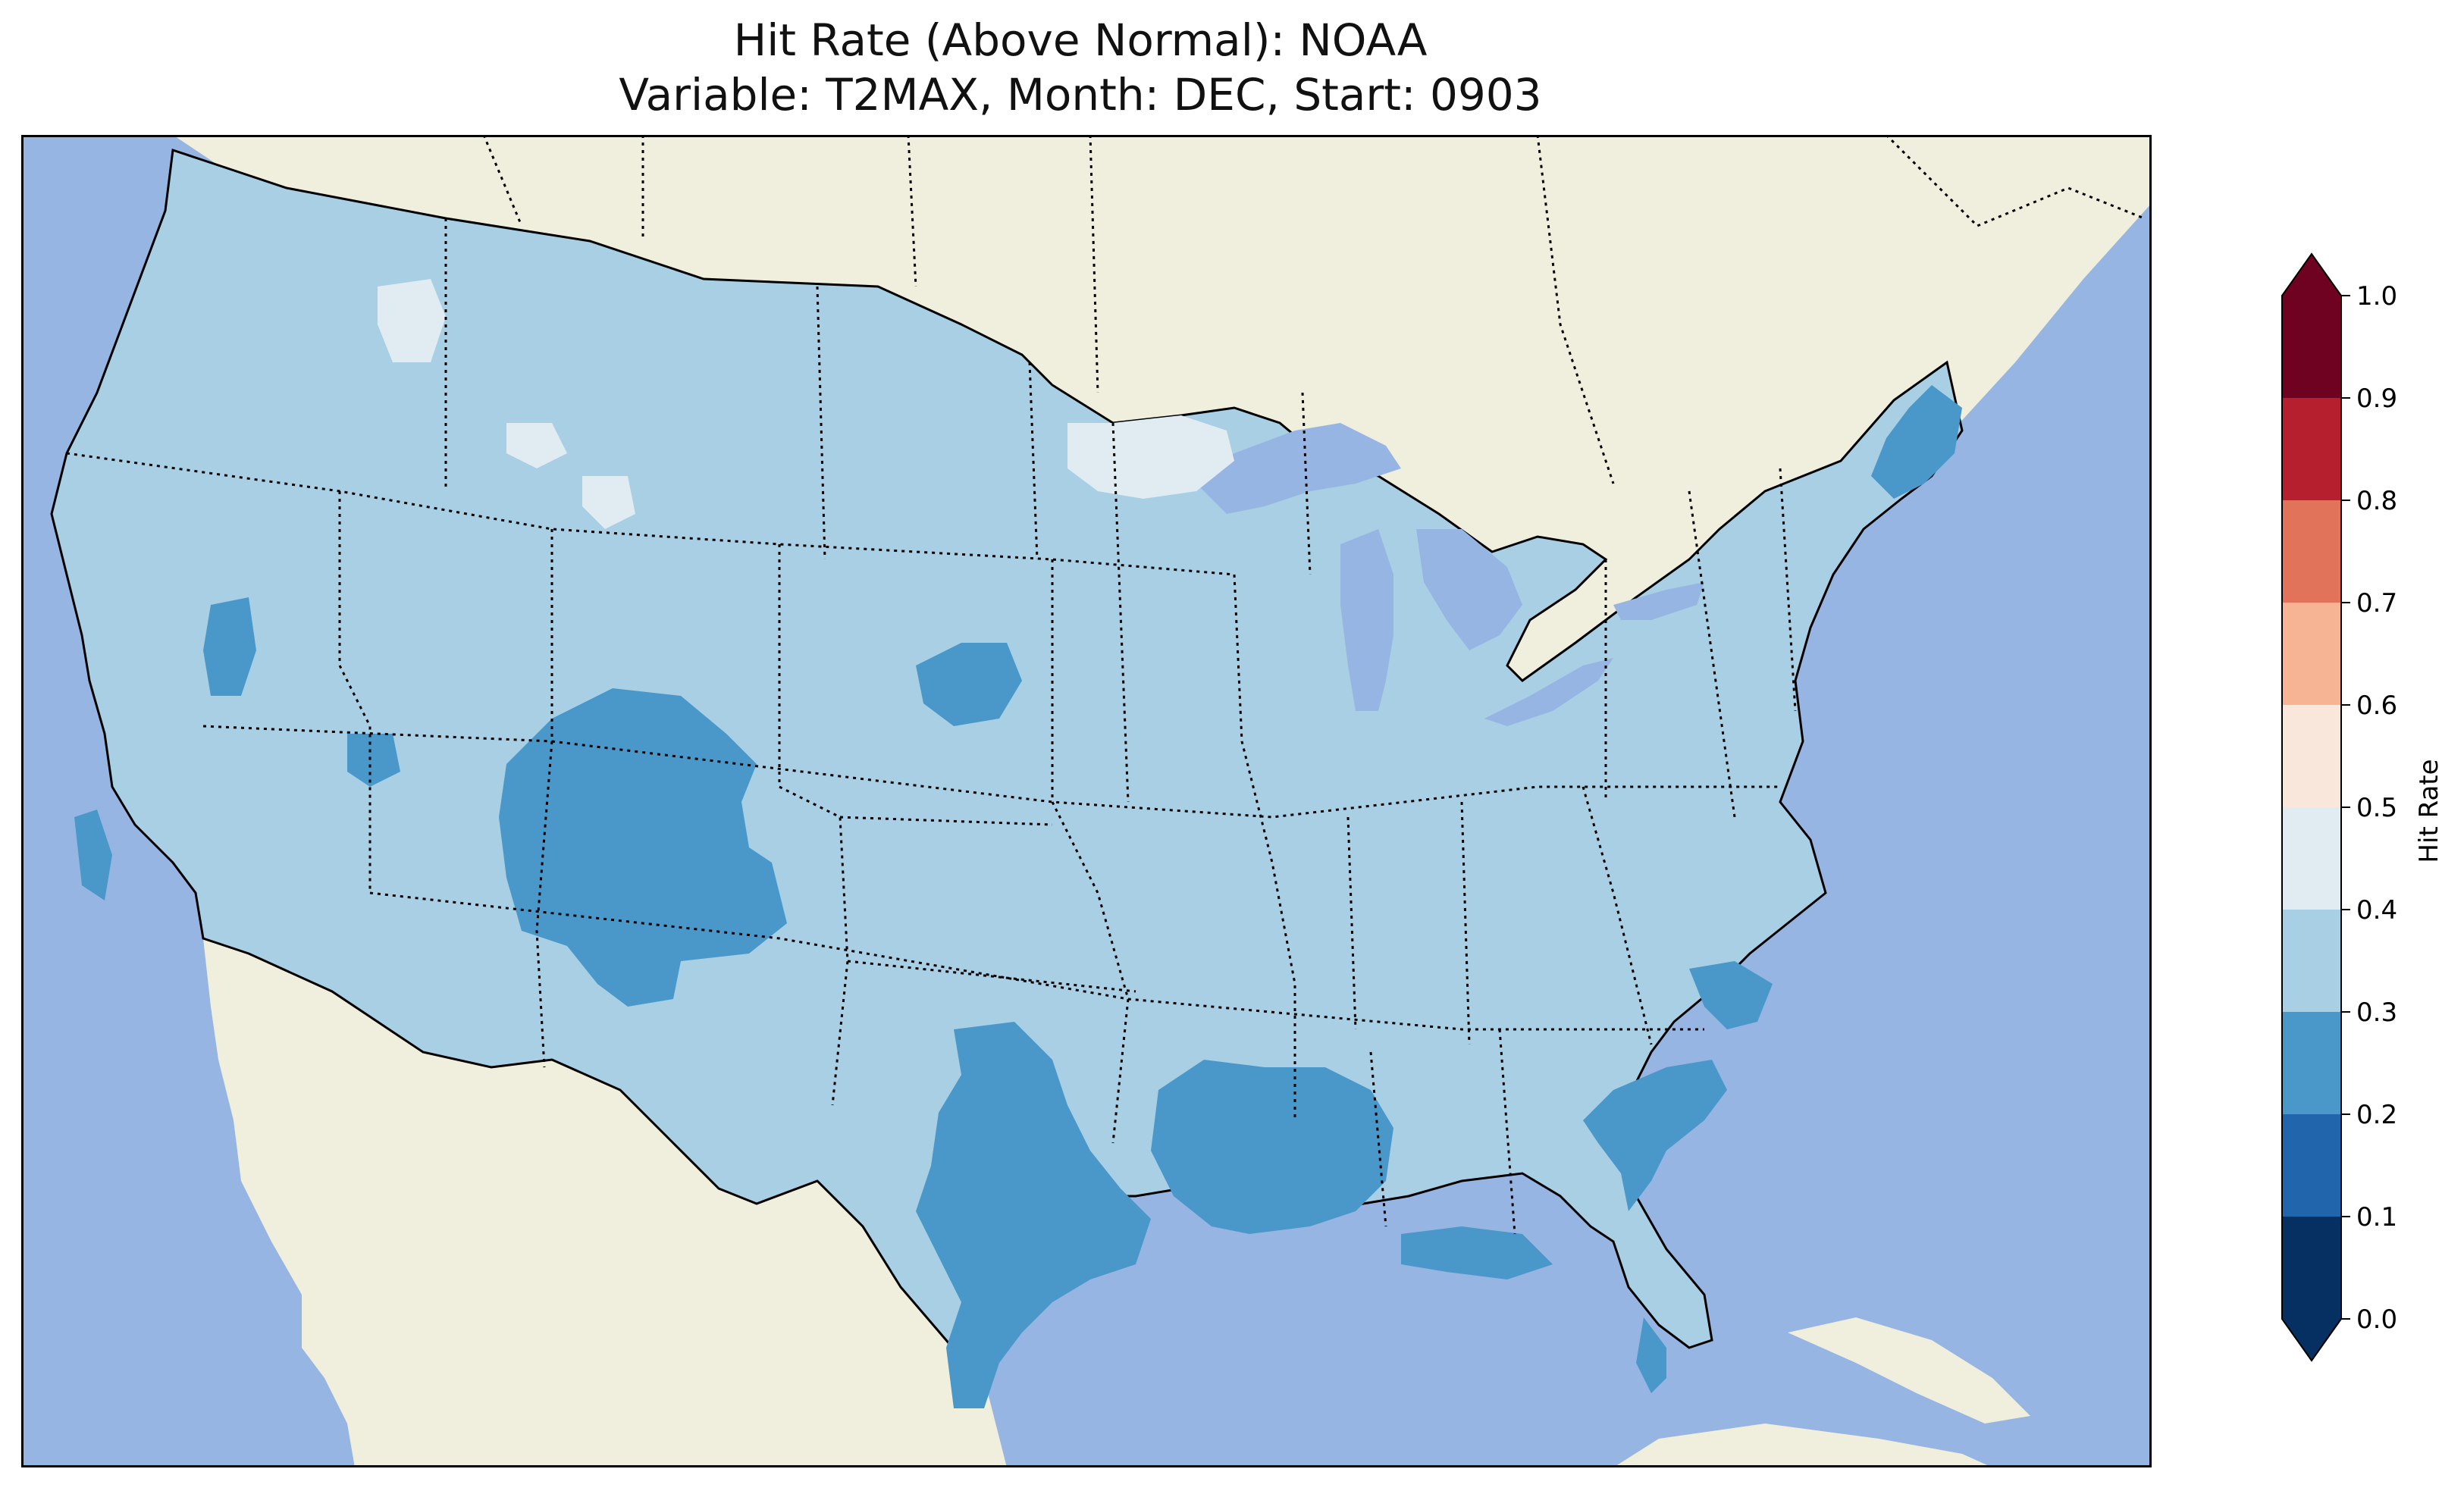 Image resolution: width=2464 pixels, height=1494 pixels. Describe the element at coordinates (1469, 589) in the screenshot. I see `lake-huron` at that location.